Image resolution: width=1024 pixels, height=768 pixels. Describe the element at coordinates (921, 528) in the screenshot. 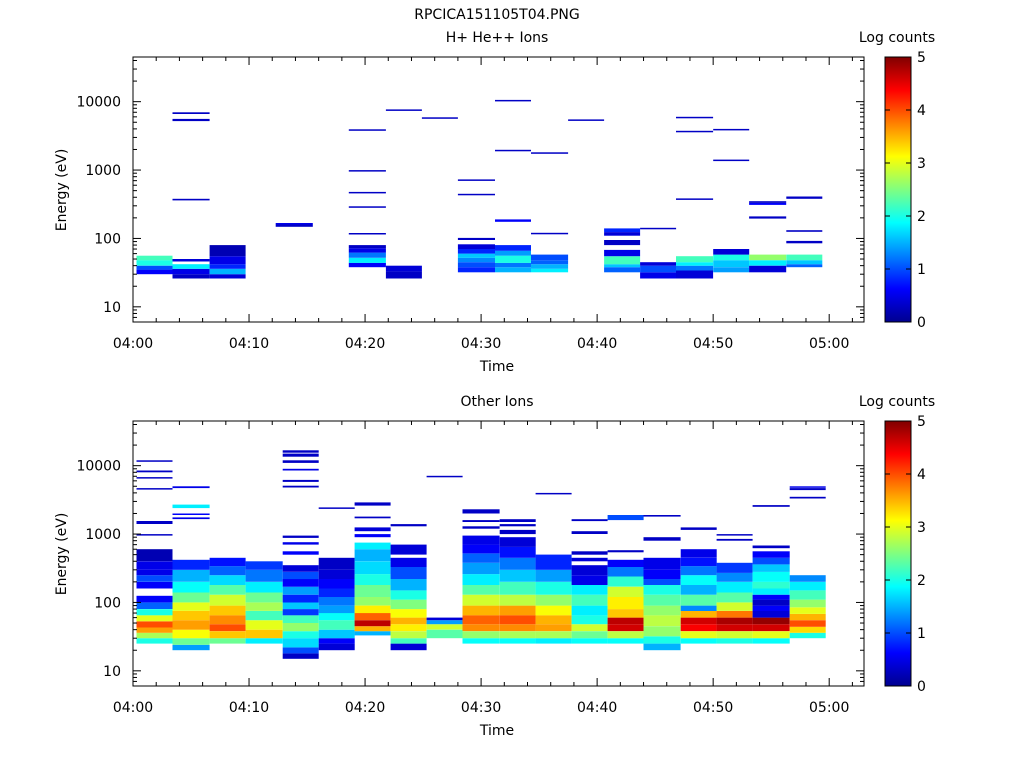

I see `colorbar-tick-label: 3` at that location.